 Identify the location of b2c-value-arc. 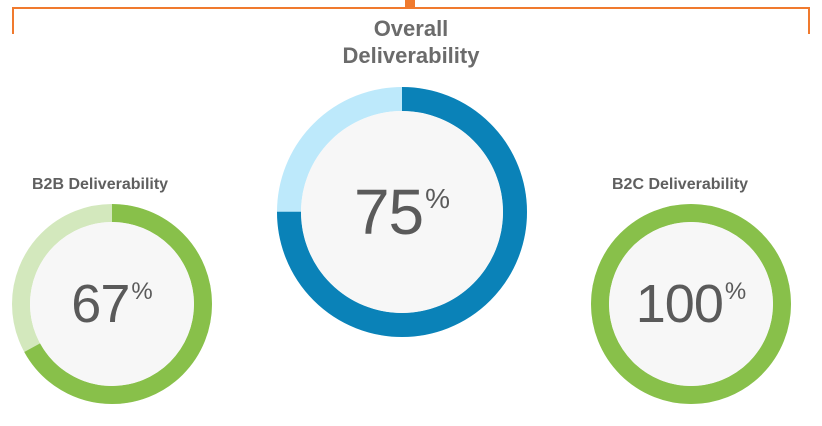
(691, 304).